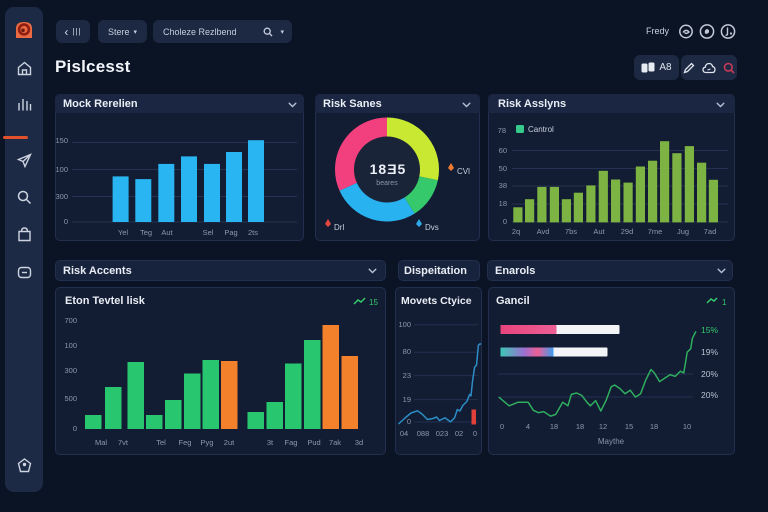 The height and width of the screenshot is (512, 768). Describe the element at coordinates (432, 227) in the screenshot. I see `svg-text: Dvs` at that location.